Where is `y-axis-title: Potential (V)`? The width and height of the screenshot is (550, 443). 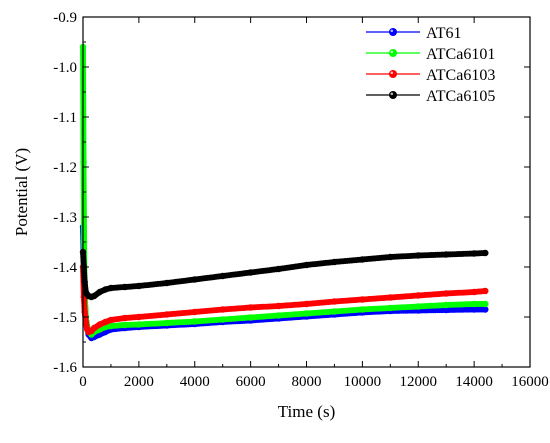 y-axis-title: Potential (V) is located at coordinates (21, 192).